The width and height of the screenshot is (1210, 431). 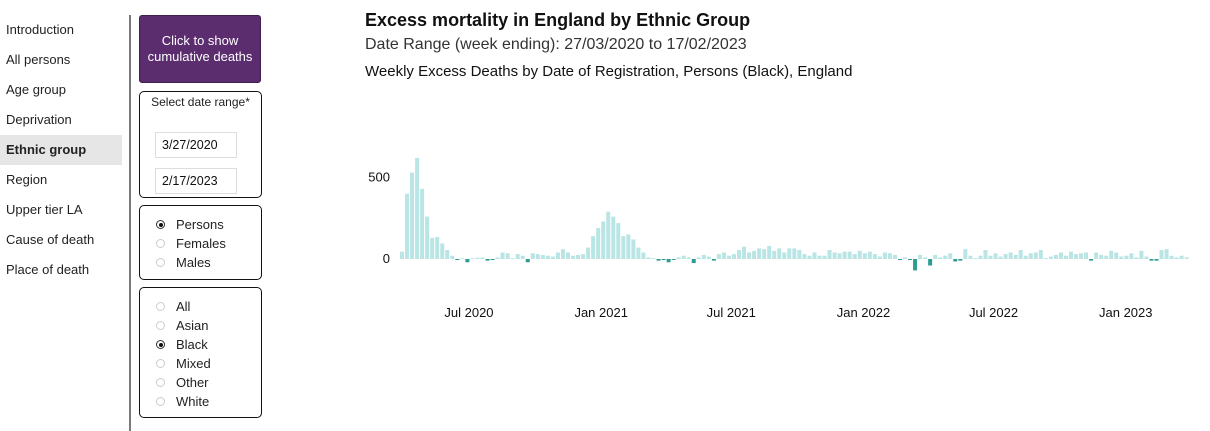 What do you see at coordinates (38, 59) in the screenshot?
I see `sidebar-item-all-persons: All persons` at bounding box center [38, 59].